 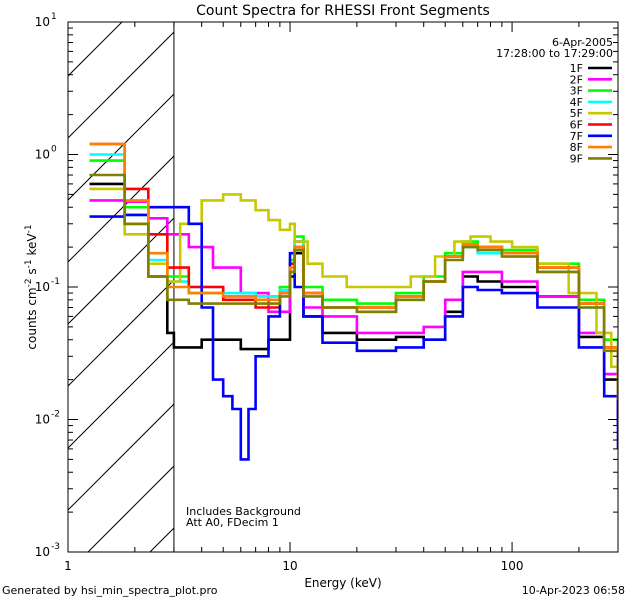 What do you see at coordinates (55, 547) in the screenshot?
I see `y-tick-exponent: -3` at bounding box center [55, 547].